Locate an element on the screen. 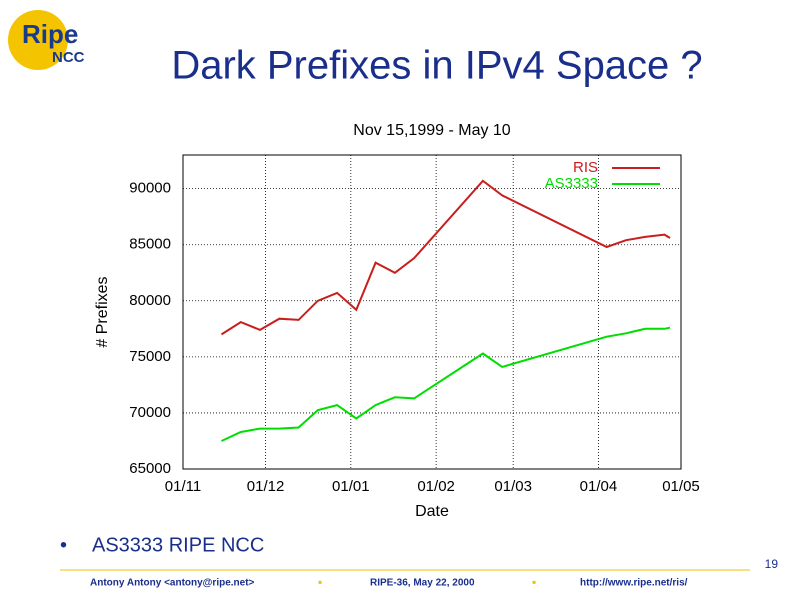  page-number: 19 is located at coordinates (772, 564).